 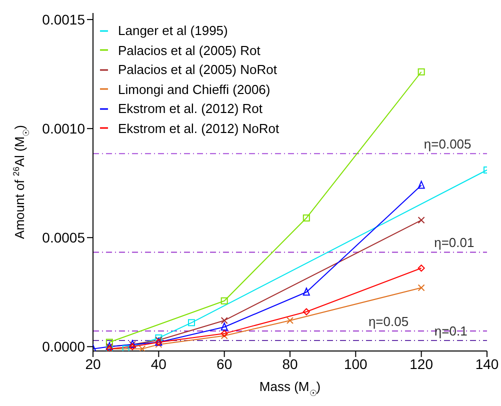 What do you see at coordinates (487, 364) in the screenshot?
I see `x-tick-label: 140` at bounding box center [487, 364].